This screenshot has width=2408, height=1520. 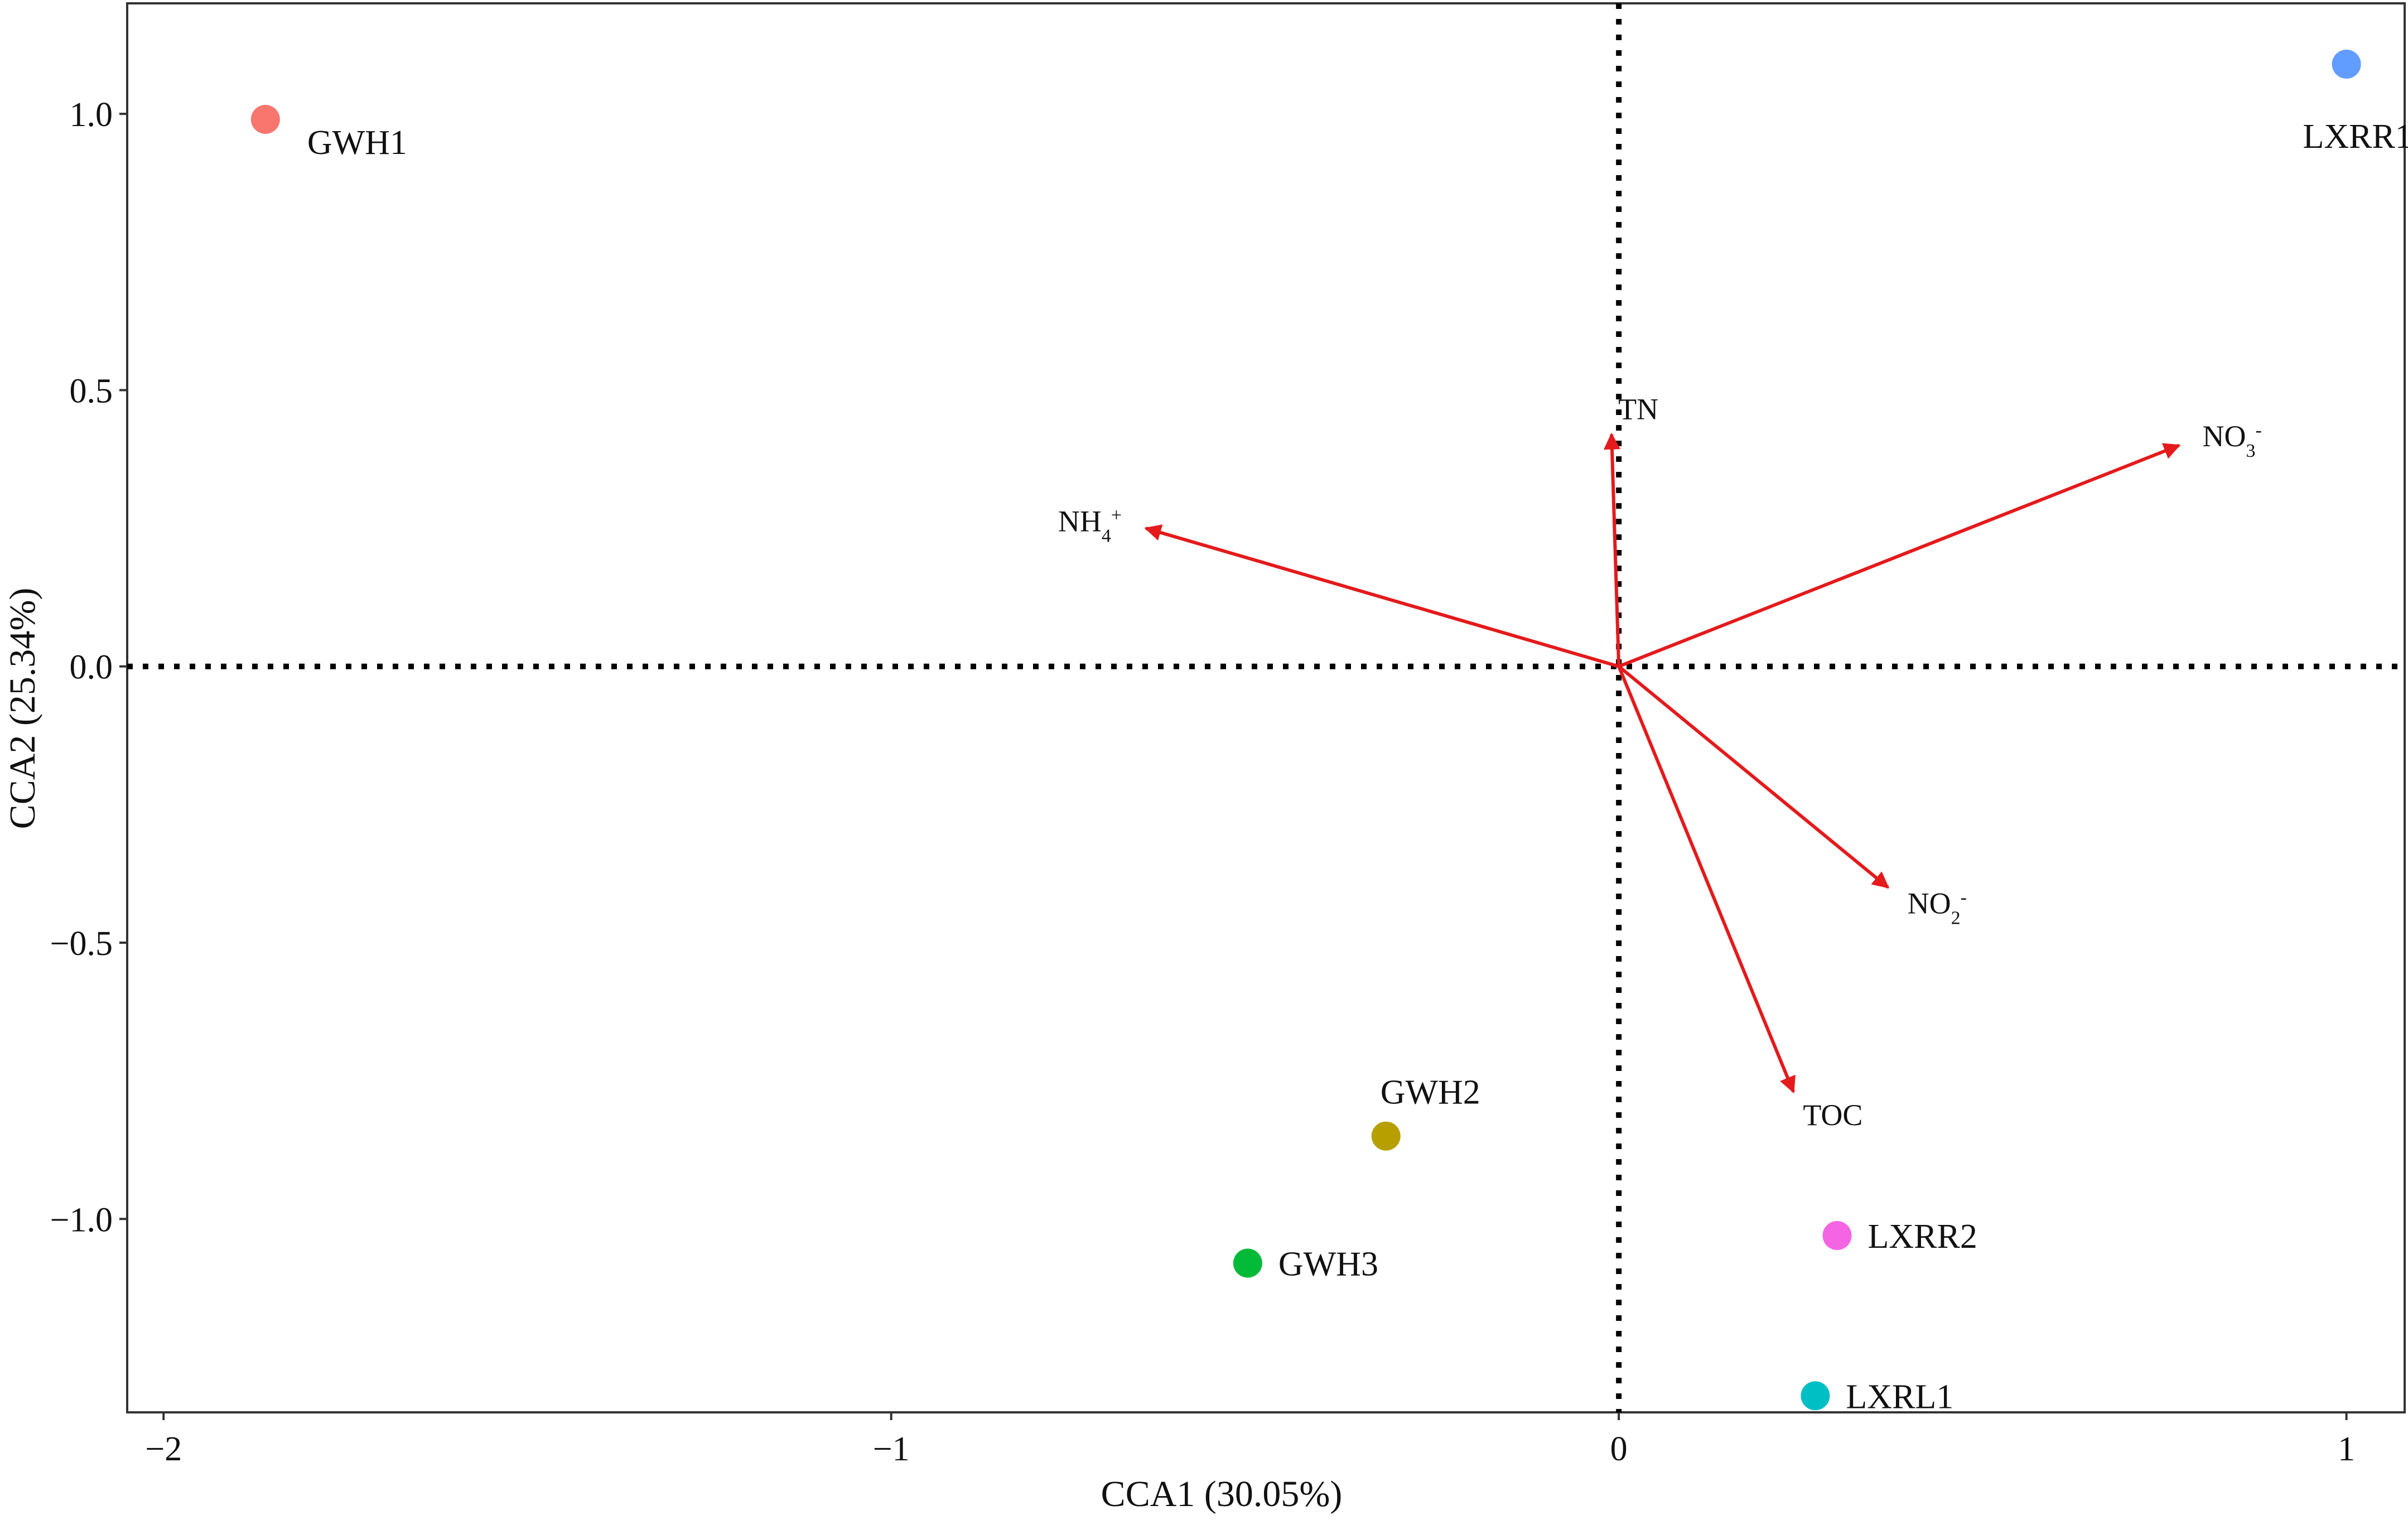 I want to click on vector-arrow-toc, so click(x=1706, y=879).